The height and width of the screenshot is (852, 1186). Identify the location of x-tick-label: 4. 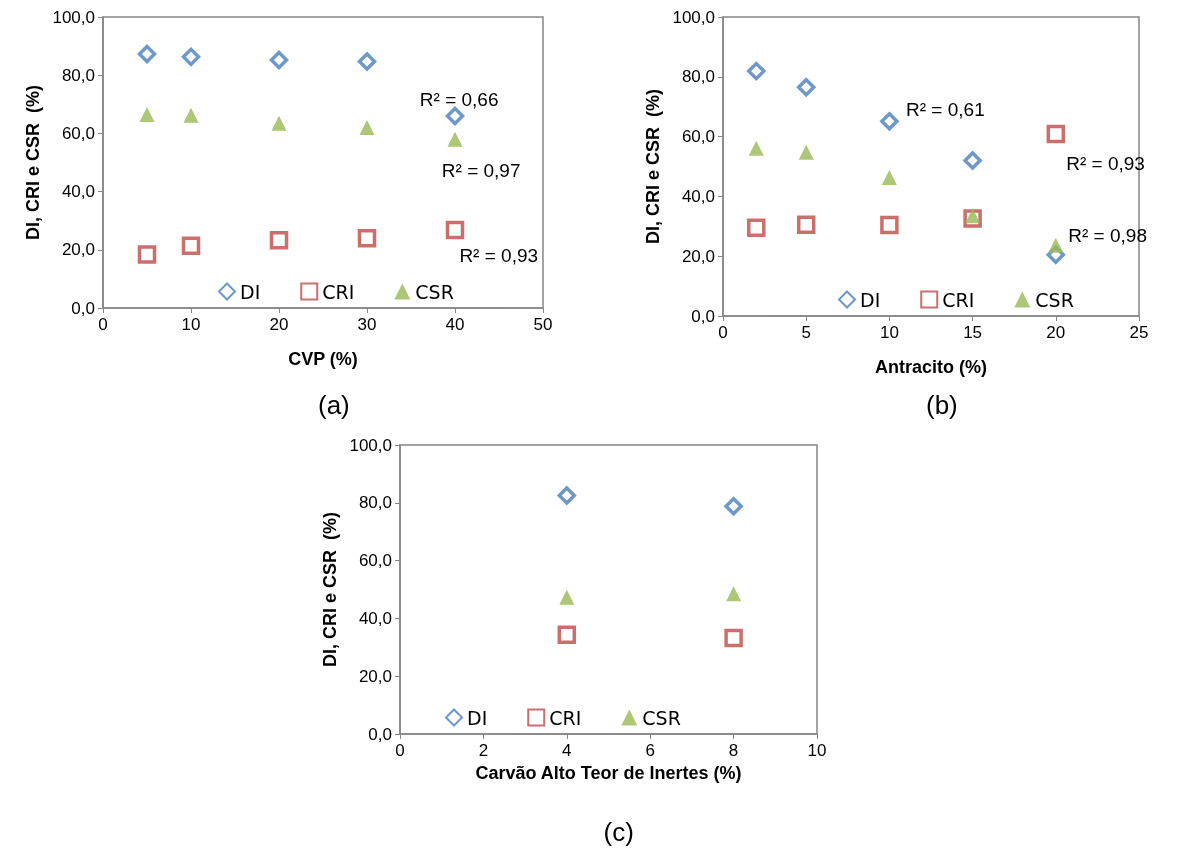
(567, 750).